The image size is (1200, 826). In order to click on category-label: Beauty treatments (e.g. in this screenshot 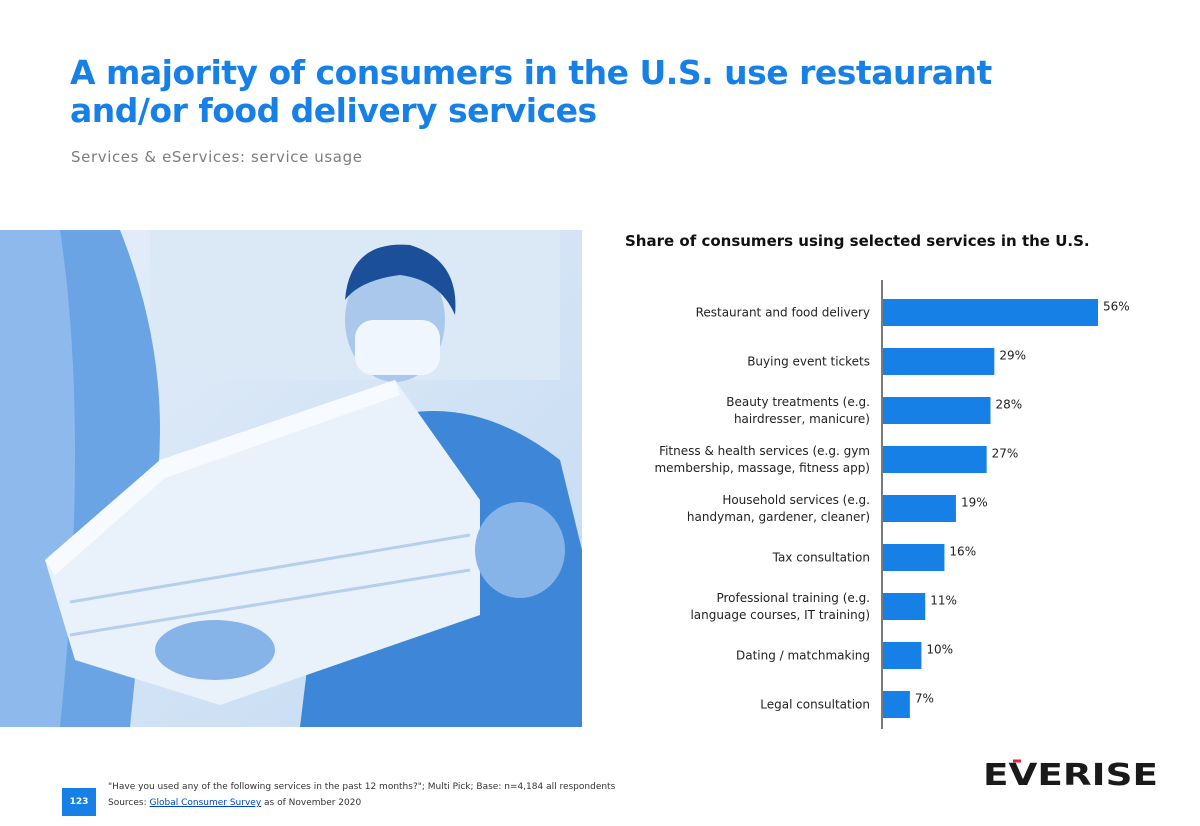, I will do `click(798, 402)`.